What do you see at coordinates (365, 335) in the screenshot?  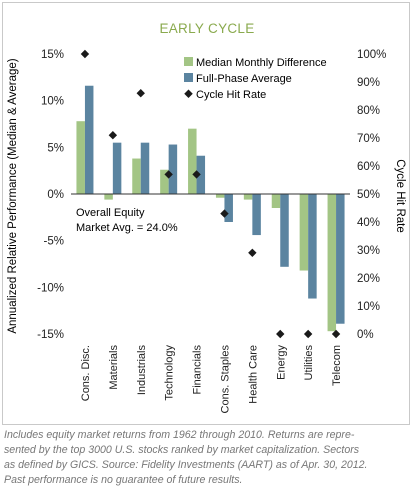 I see `y2-tick-label: 0%` at bounding box center [365, 335].